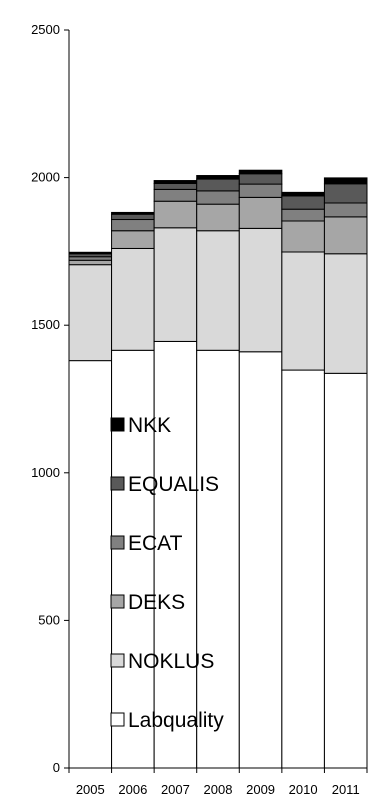  I want to click on bar-nkk-2007, so click(175, 182).